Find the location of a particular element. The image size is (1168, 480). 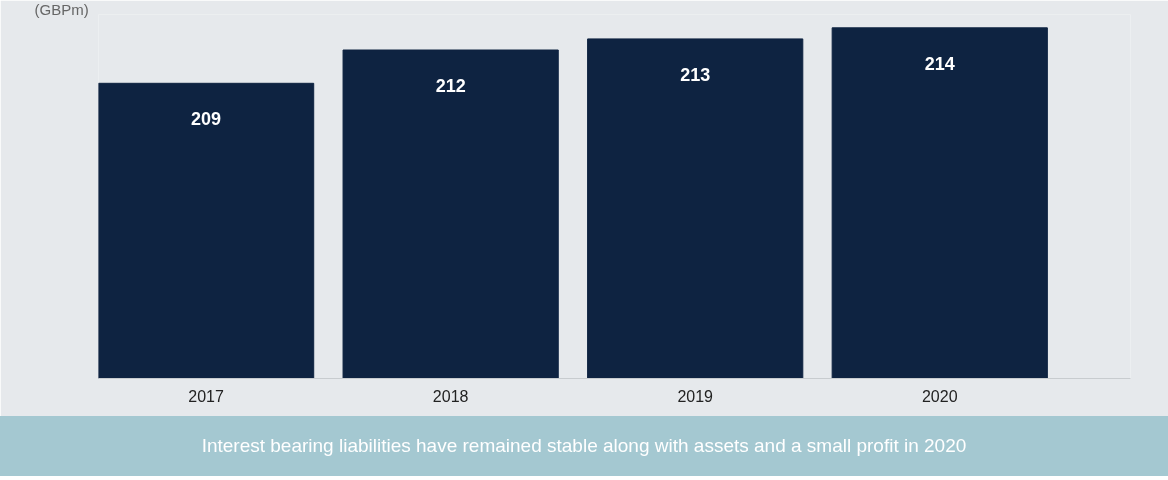

data-label: 214 is located at coordinates (939, 63).